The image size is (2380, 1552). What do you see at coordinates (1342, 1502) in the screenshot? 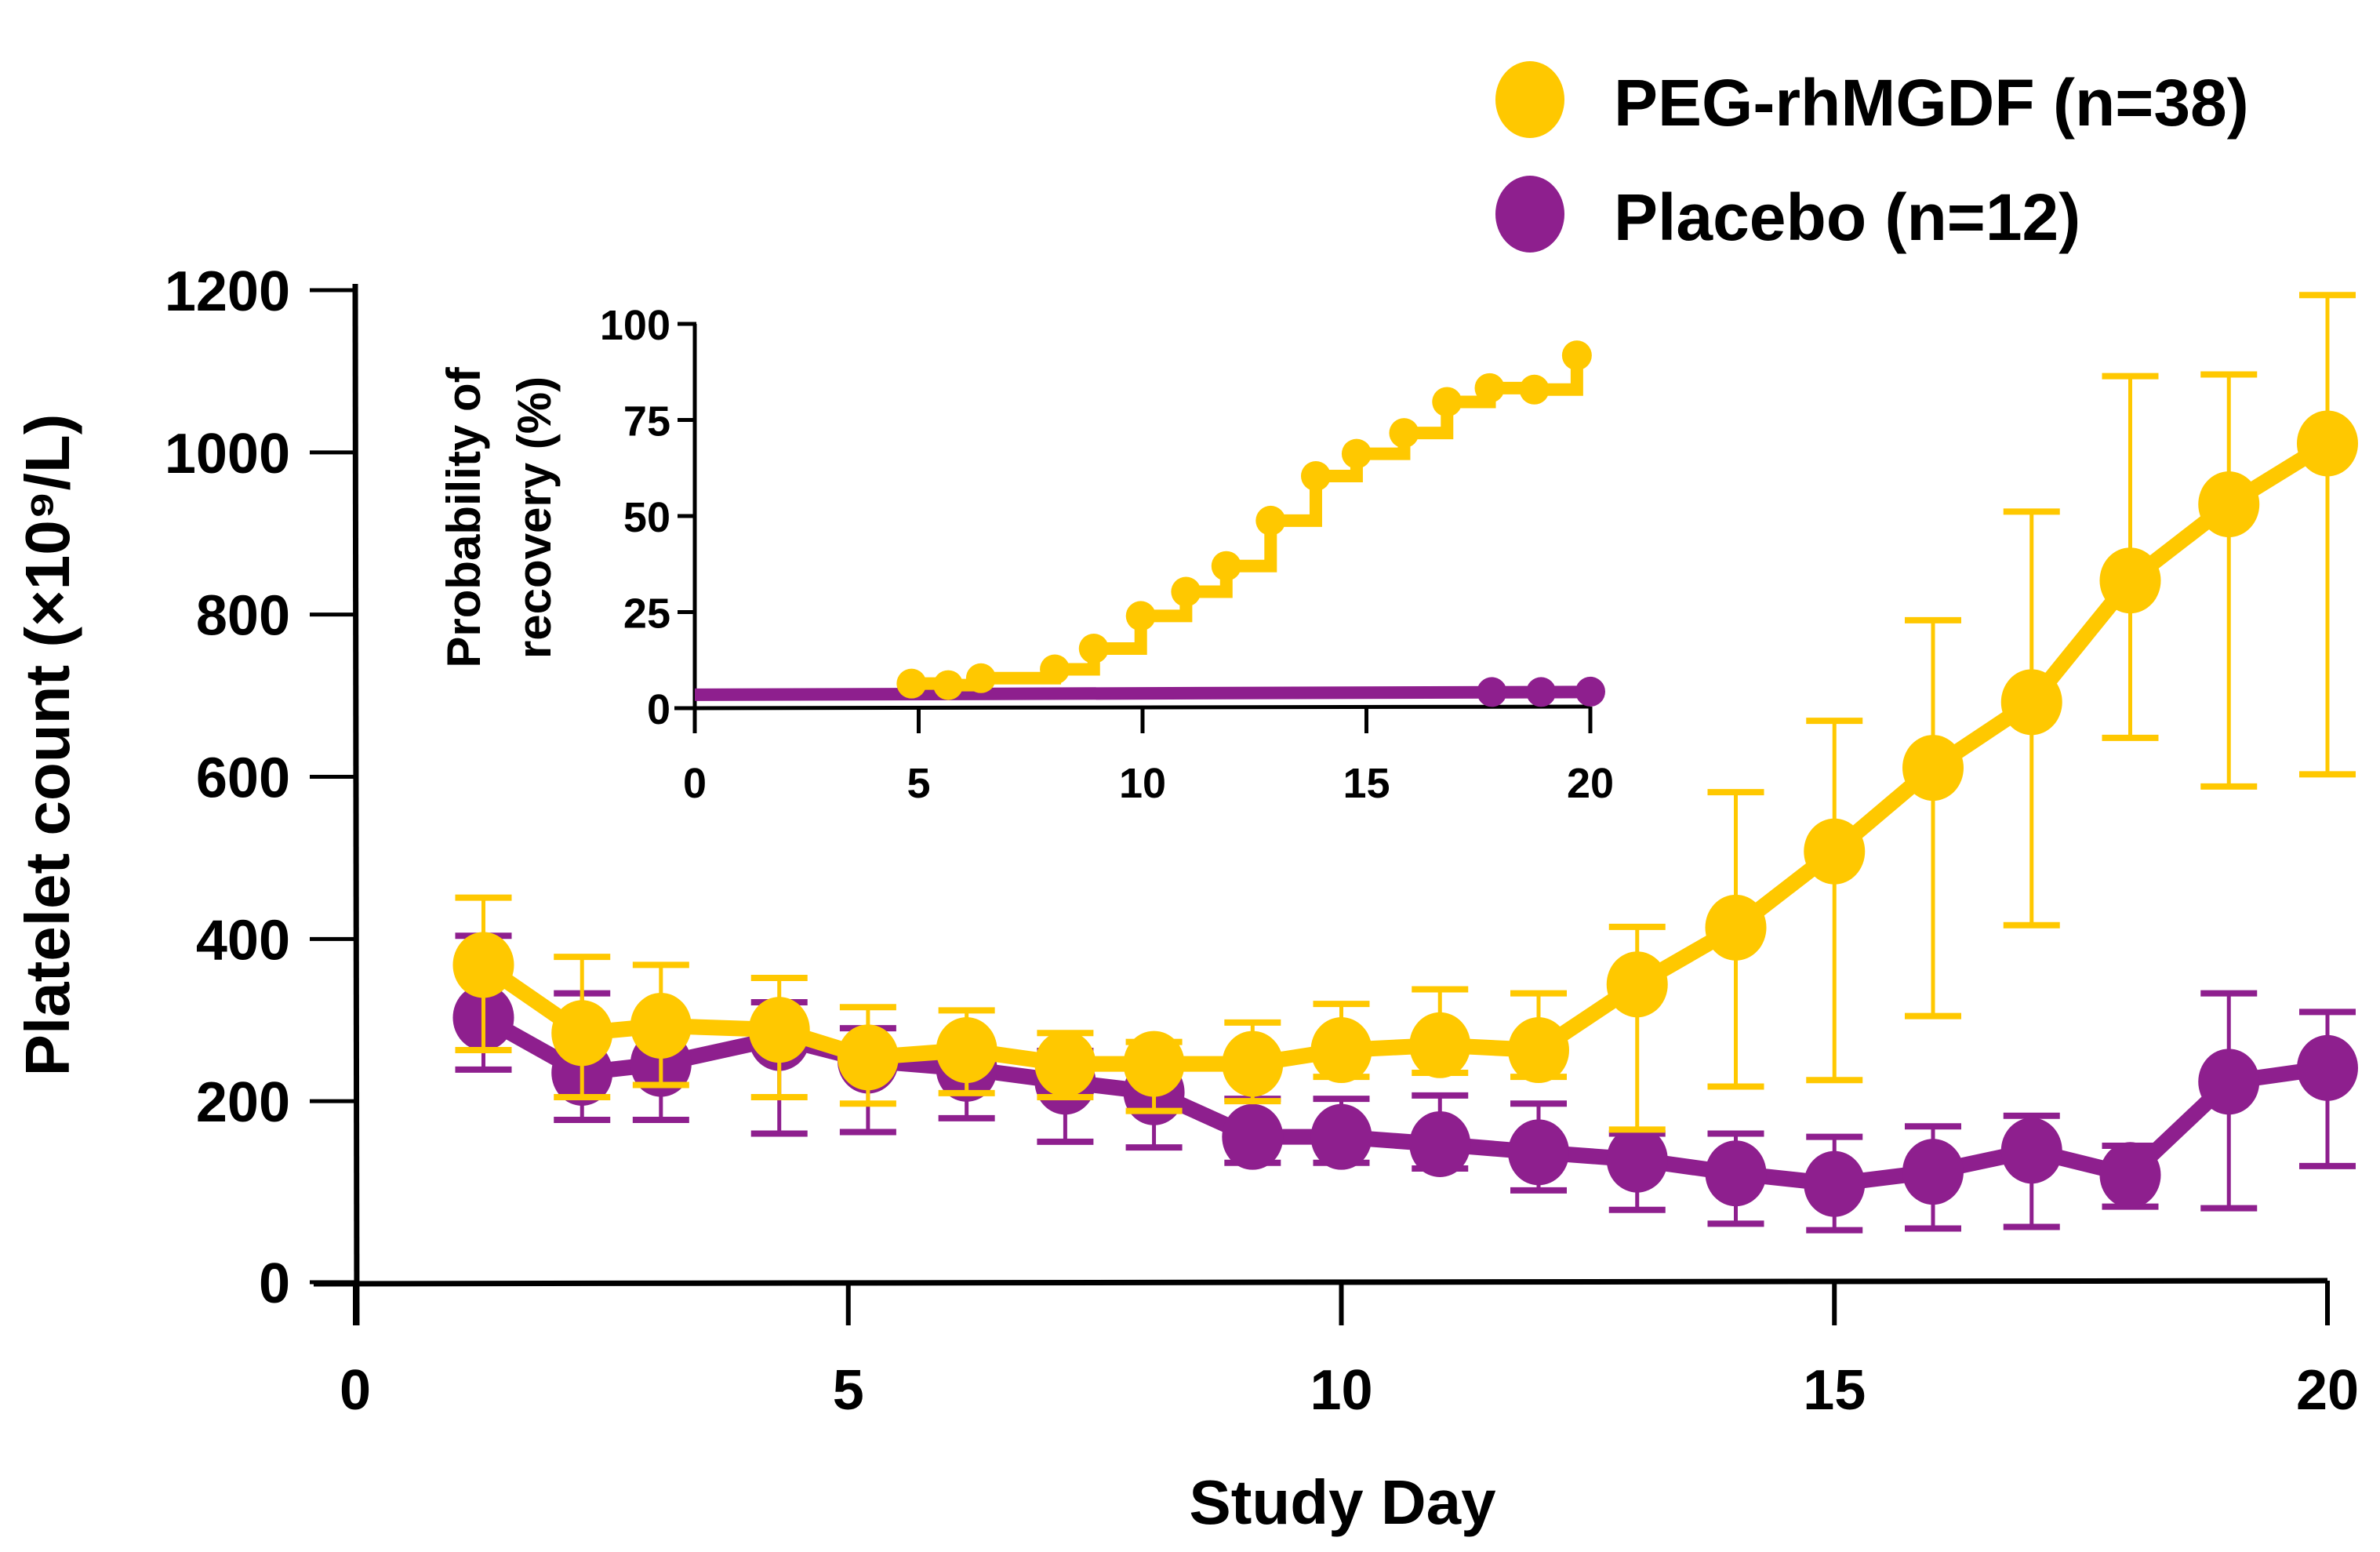
I see `main-x-axis-title: Study Day` at bounding box center [1342, 1502].